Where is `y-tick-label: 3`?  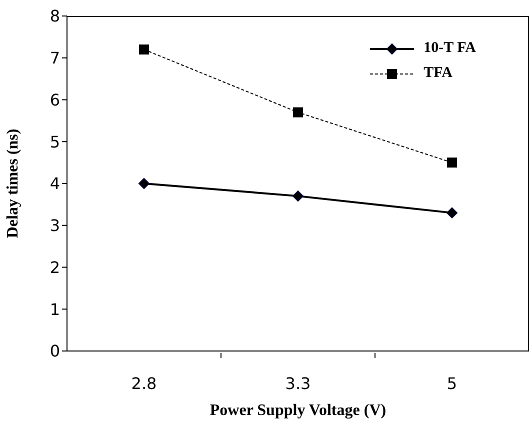
y-tick-label: 3 is located at coordinates (55, 226).